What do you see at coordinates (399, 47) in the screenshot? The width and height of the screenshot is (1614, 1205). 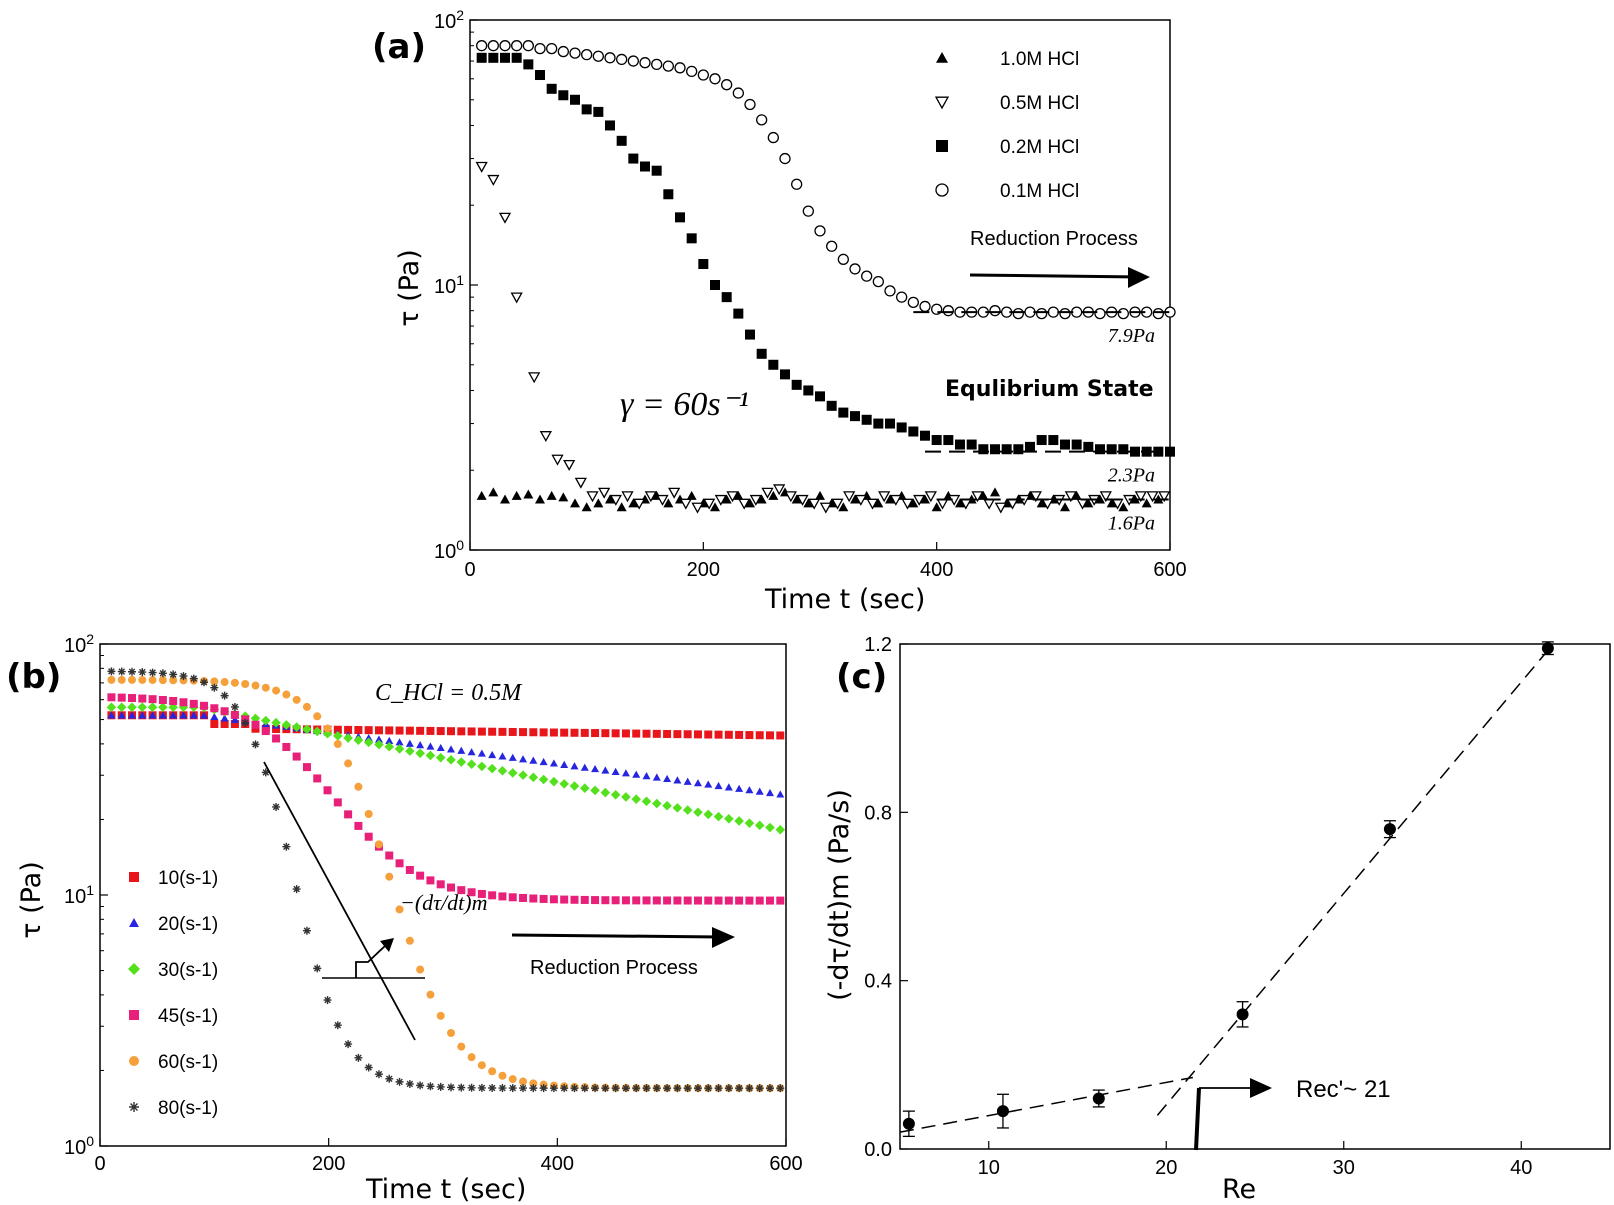 I see `panel-a-label: (a)` at bounding box center [399, 47].